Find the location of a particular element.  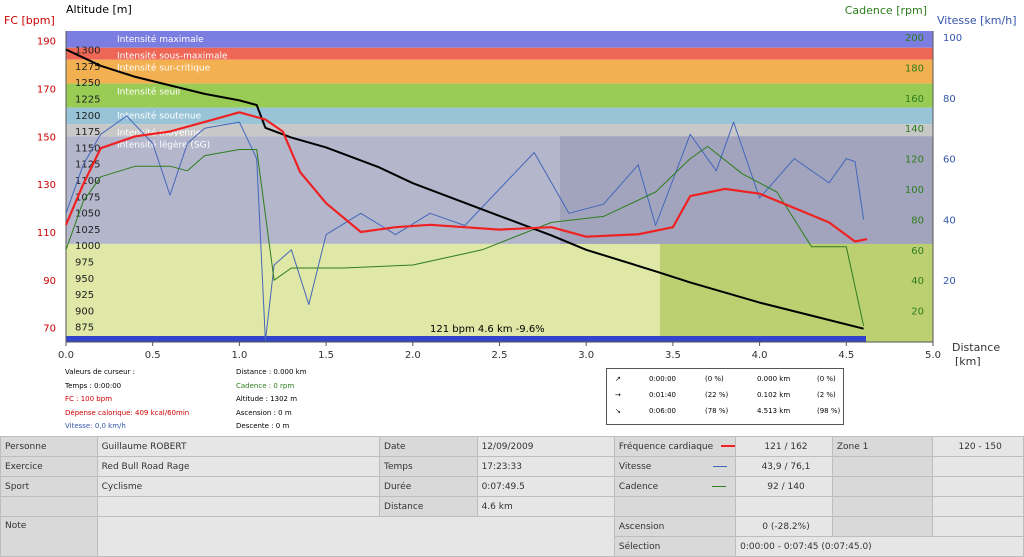

altitude-tick-label: 975 is located at coordinates (84, 263).